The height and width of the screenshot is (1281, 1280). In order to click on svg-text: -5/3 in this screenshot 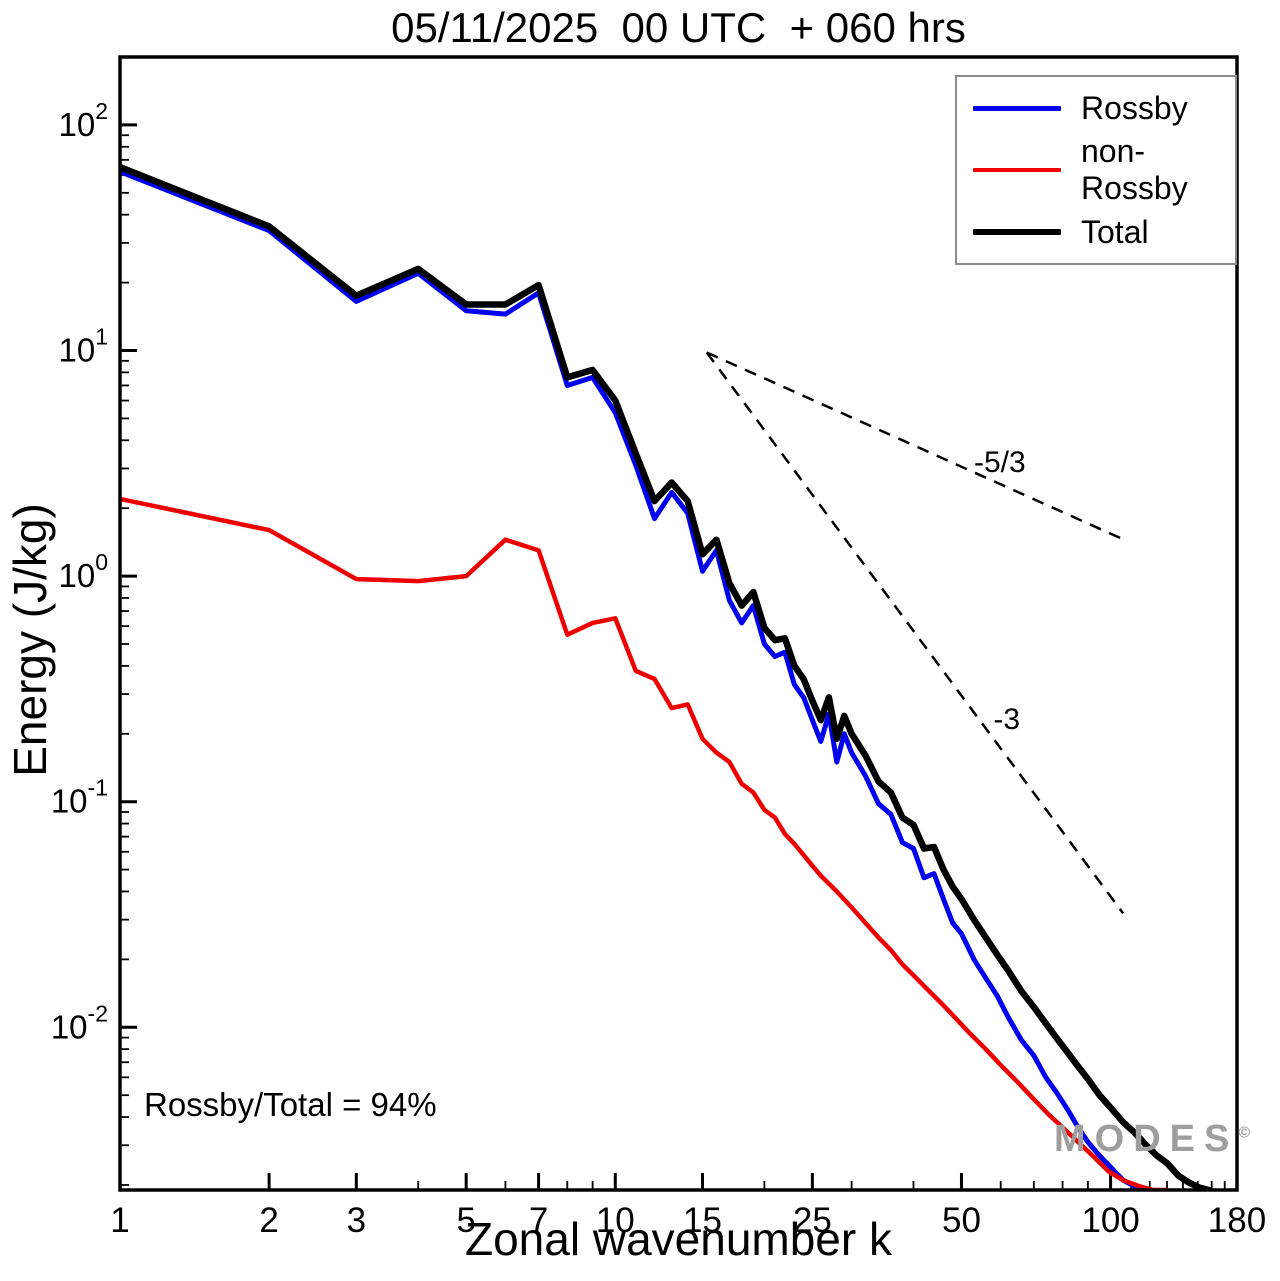, I will do `click(1000, 462)`.